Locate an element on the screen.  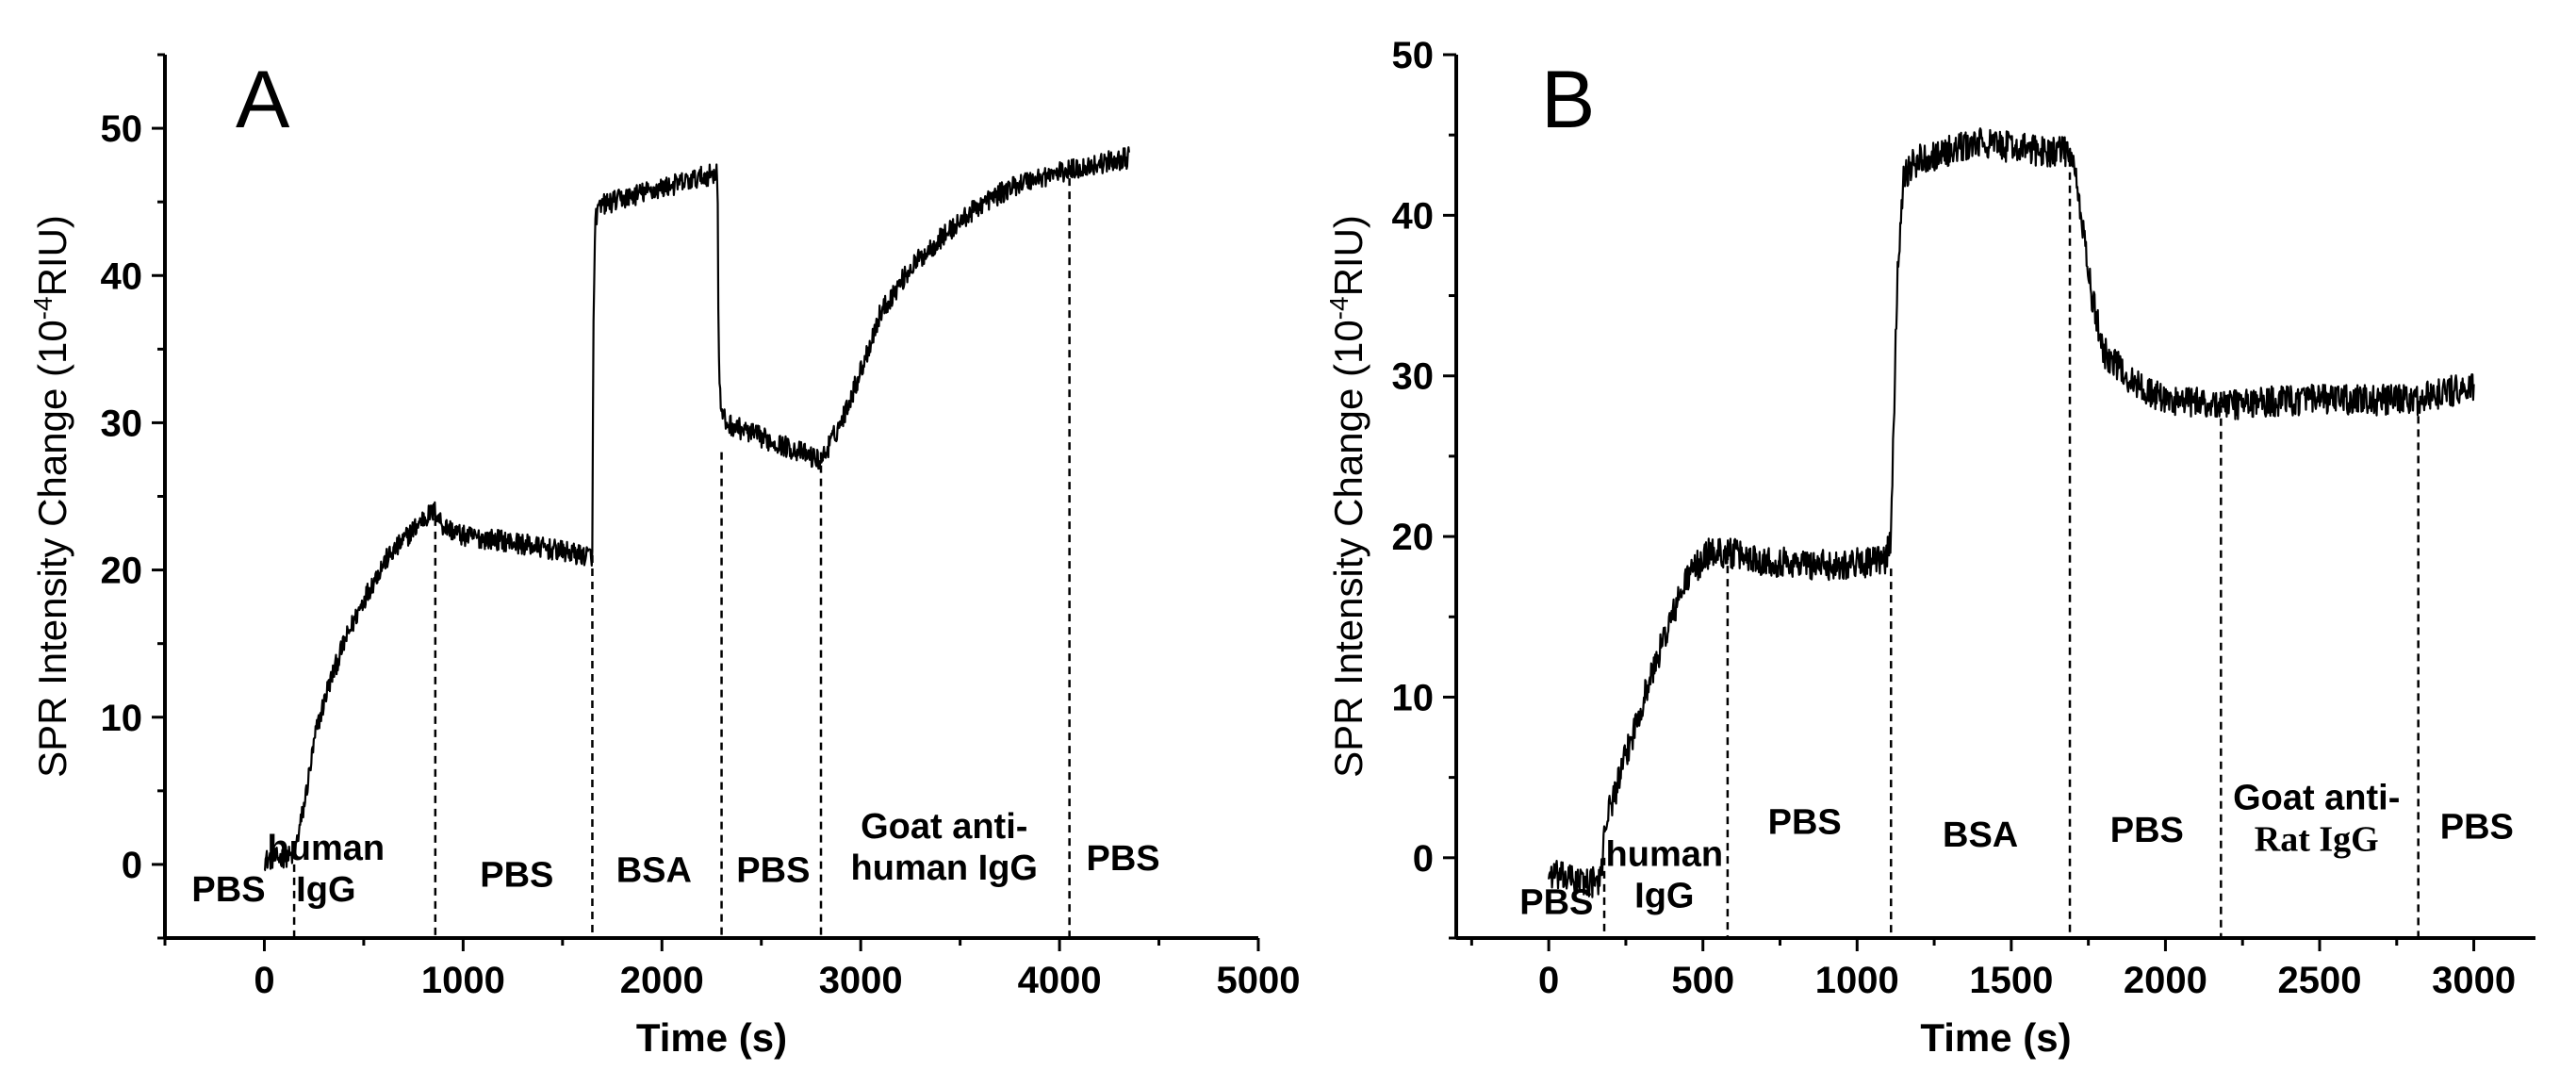
panel-b-region-label: Goat anti- is located at coordinates (2316, 799).